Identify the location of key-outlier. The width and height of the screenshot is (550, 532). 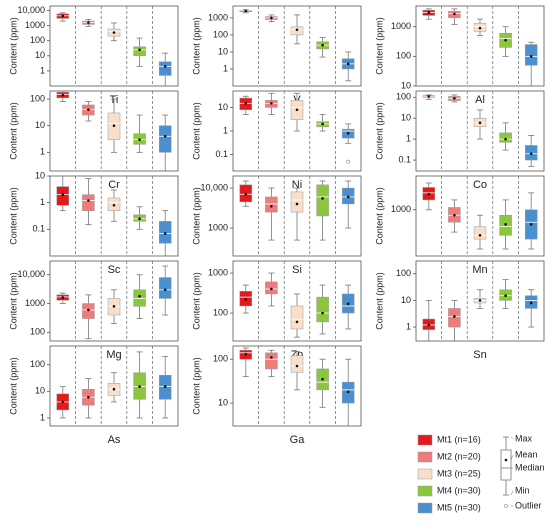
(506, 506).